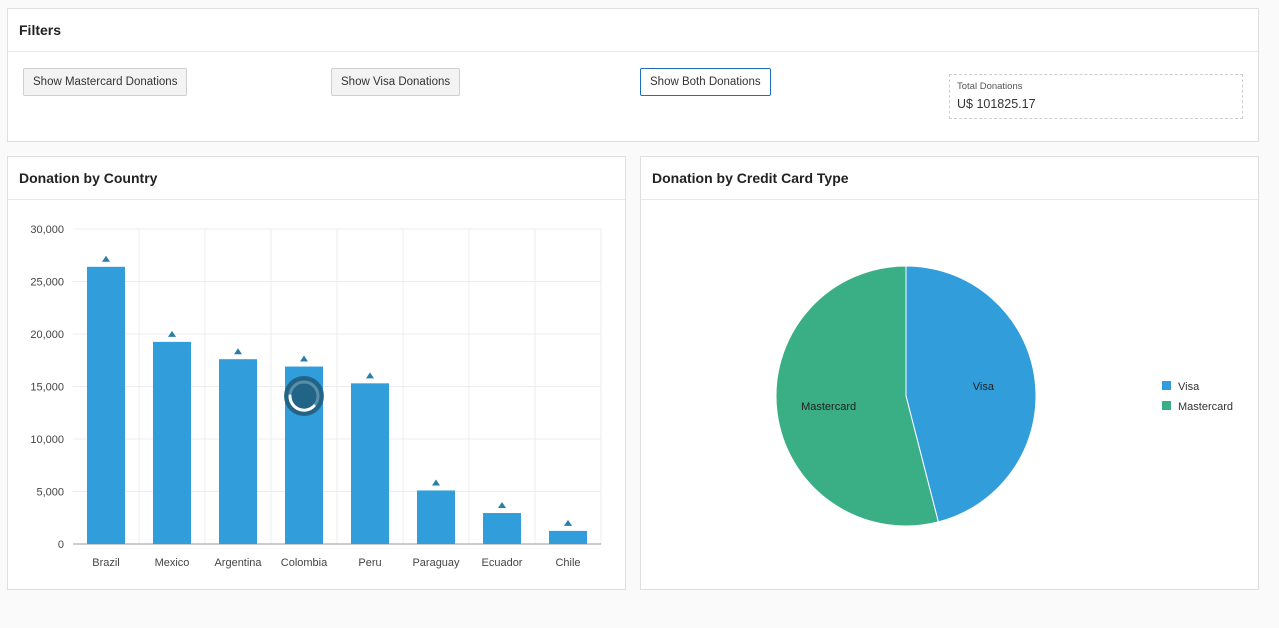 This screenshot has height=628, width=1279. What do you see at coordinates (47, 440) in the screenshot?
I see `y-tick-label: 10,000` at bounding box center [47, 440].